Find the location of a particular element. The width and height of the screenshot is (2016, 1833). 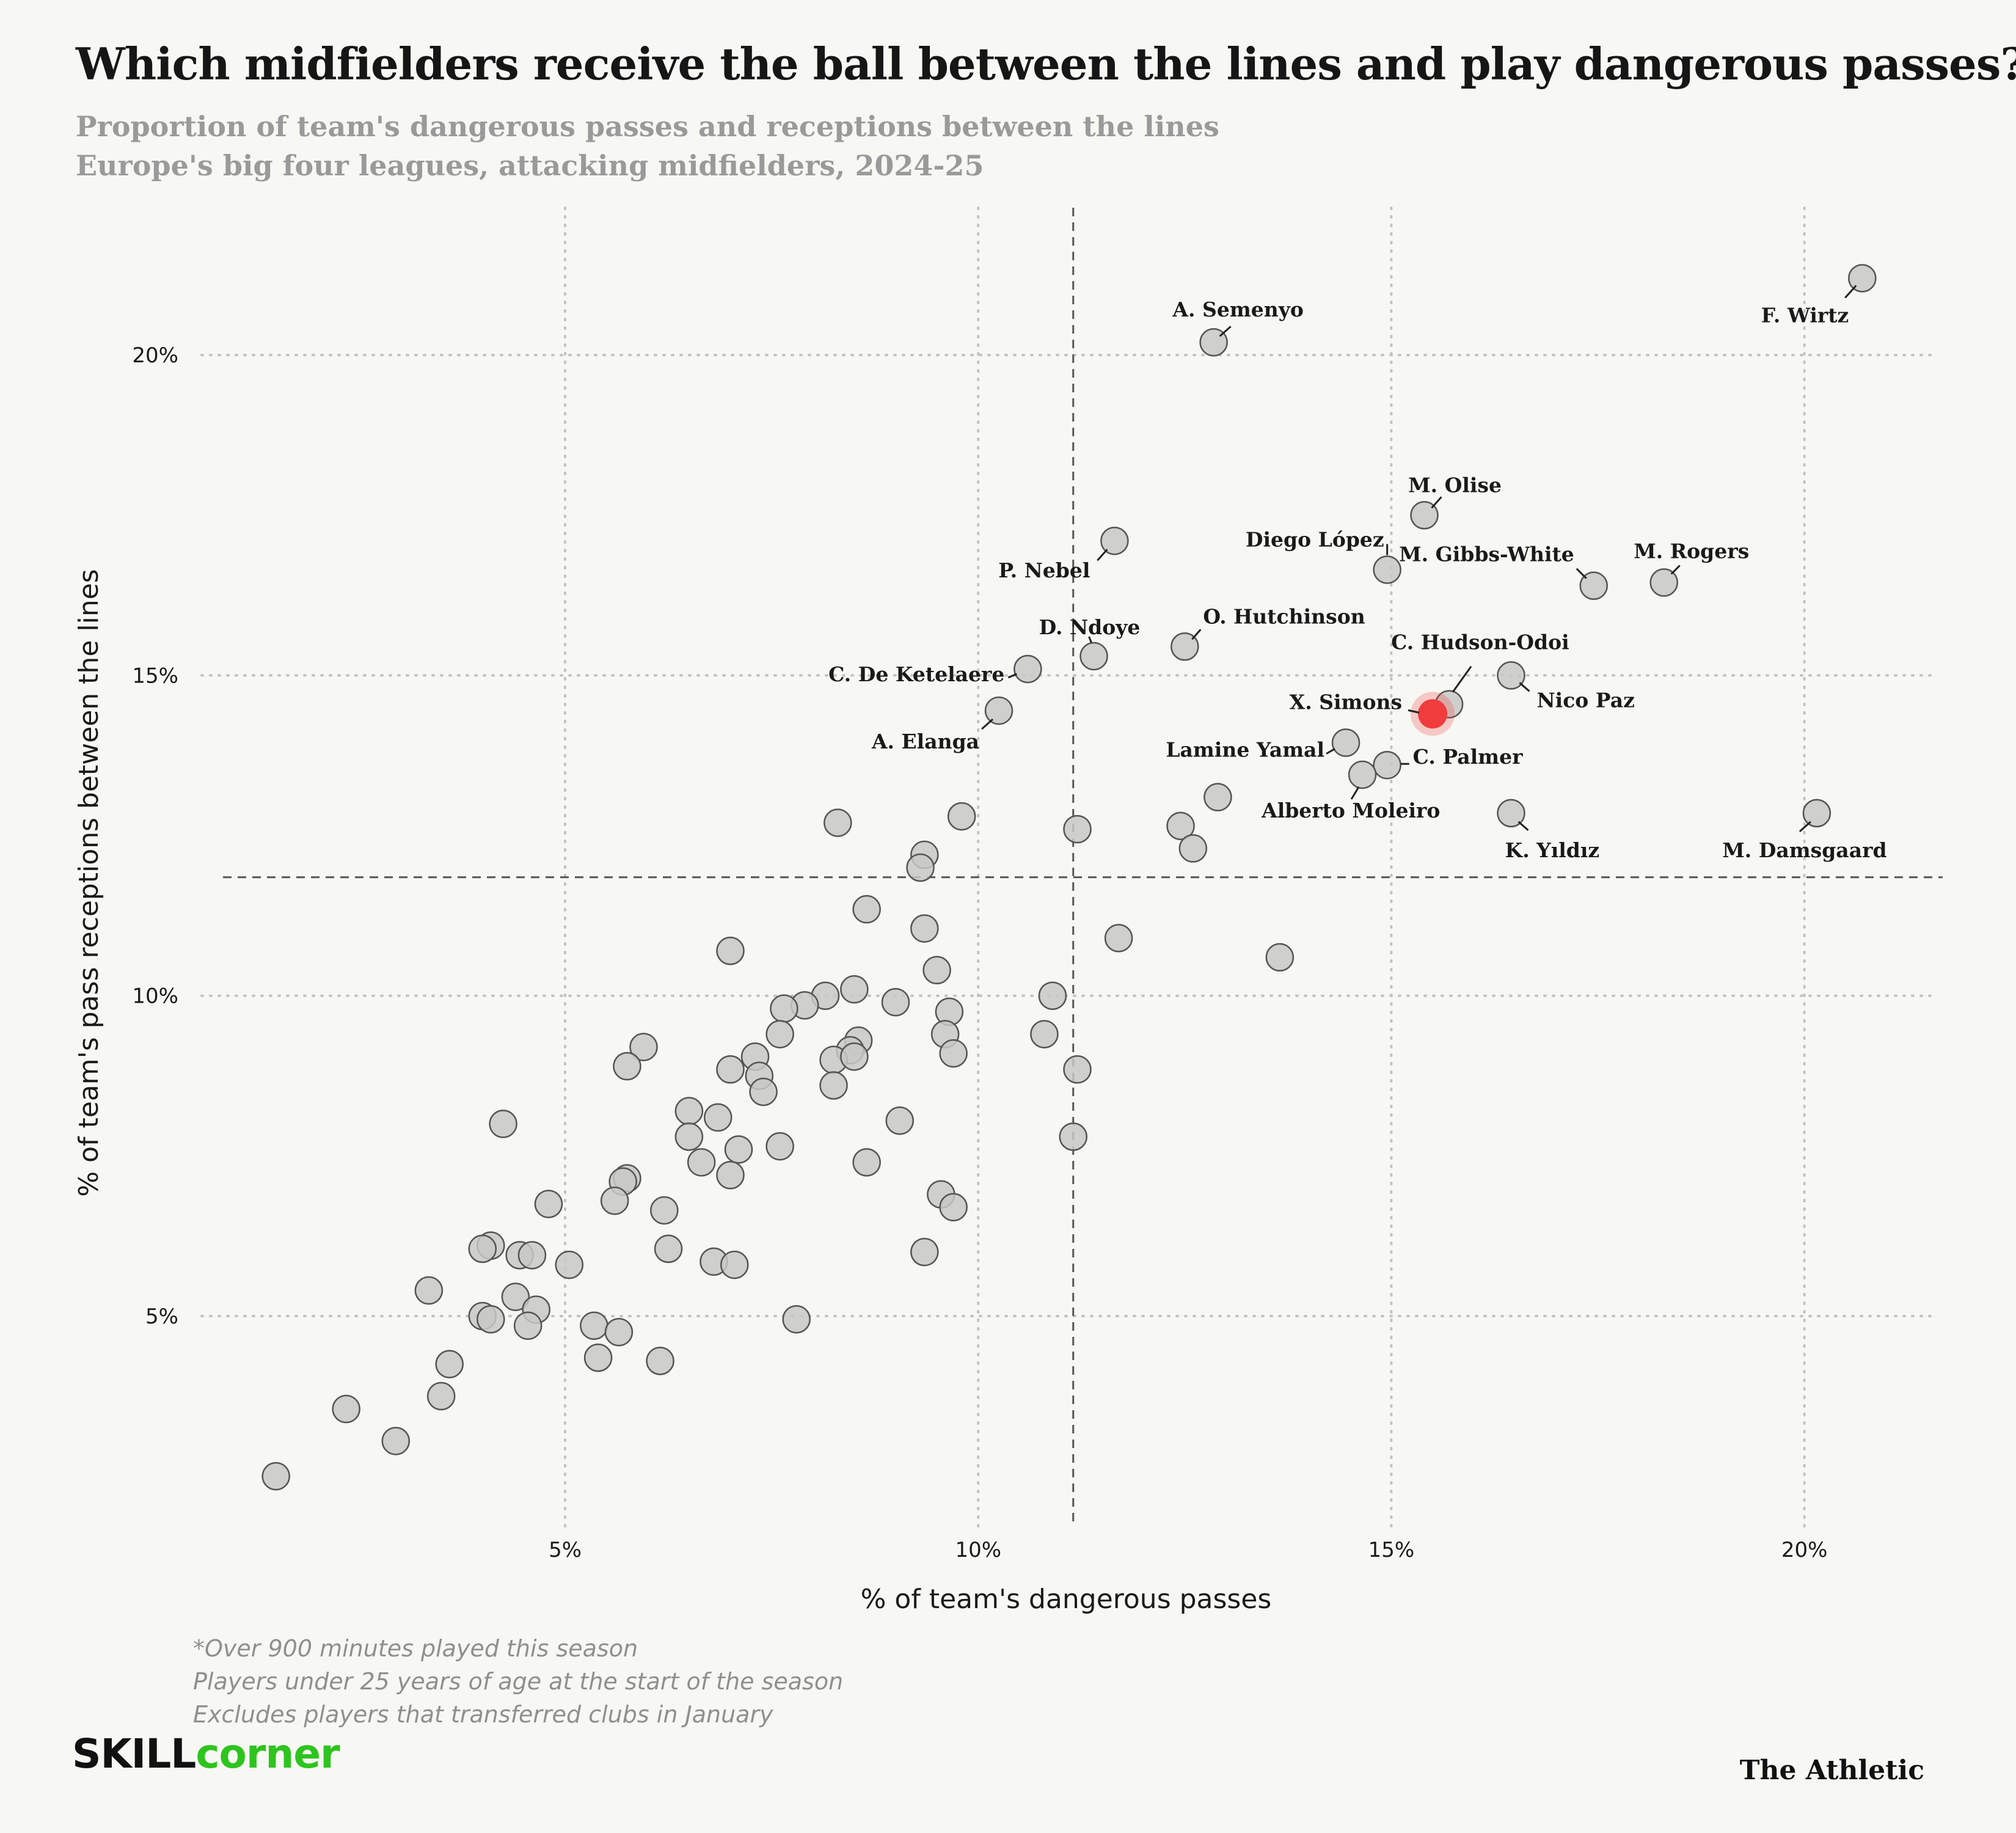

x-tick-label: 5% is located at coordinates (566, 1550).